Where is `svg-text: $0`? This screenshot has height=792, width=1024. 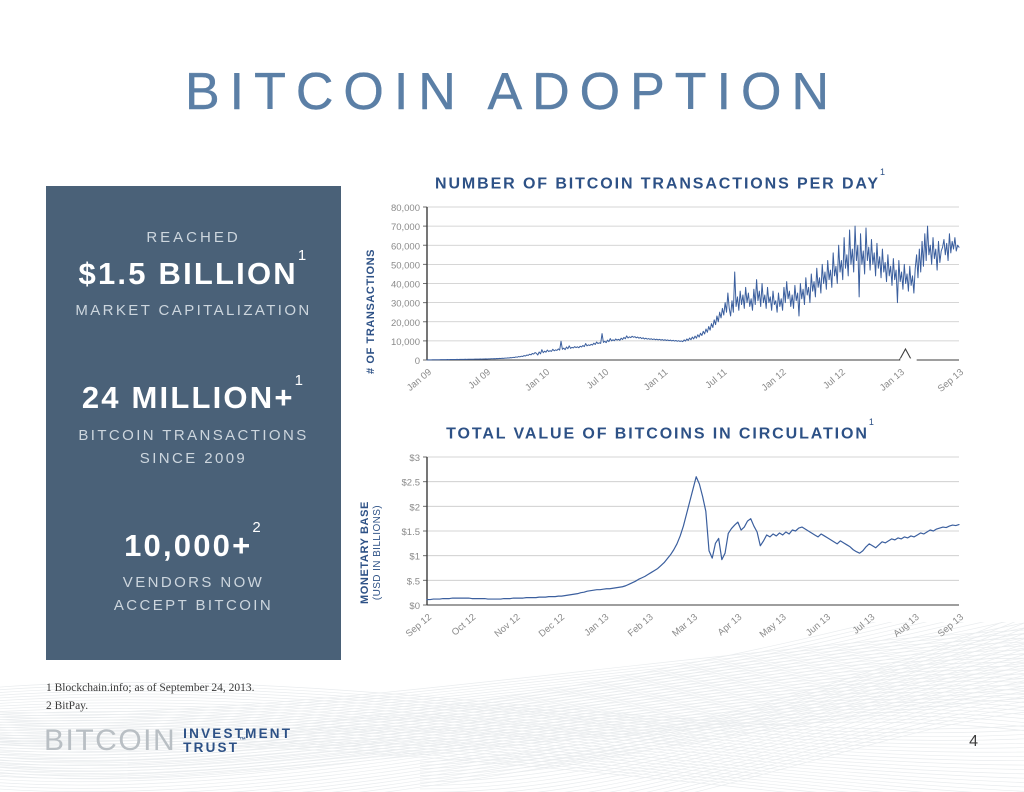
svg-text: $0 is located at coordinates (414, 606).